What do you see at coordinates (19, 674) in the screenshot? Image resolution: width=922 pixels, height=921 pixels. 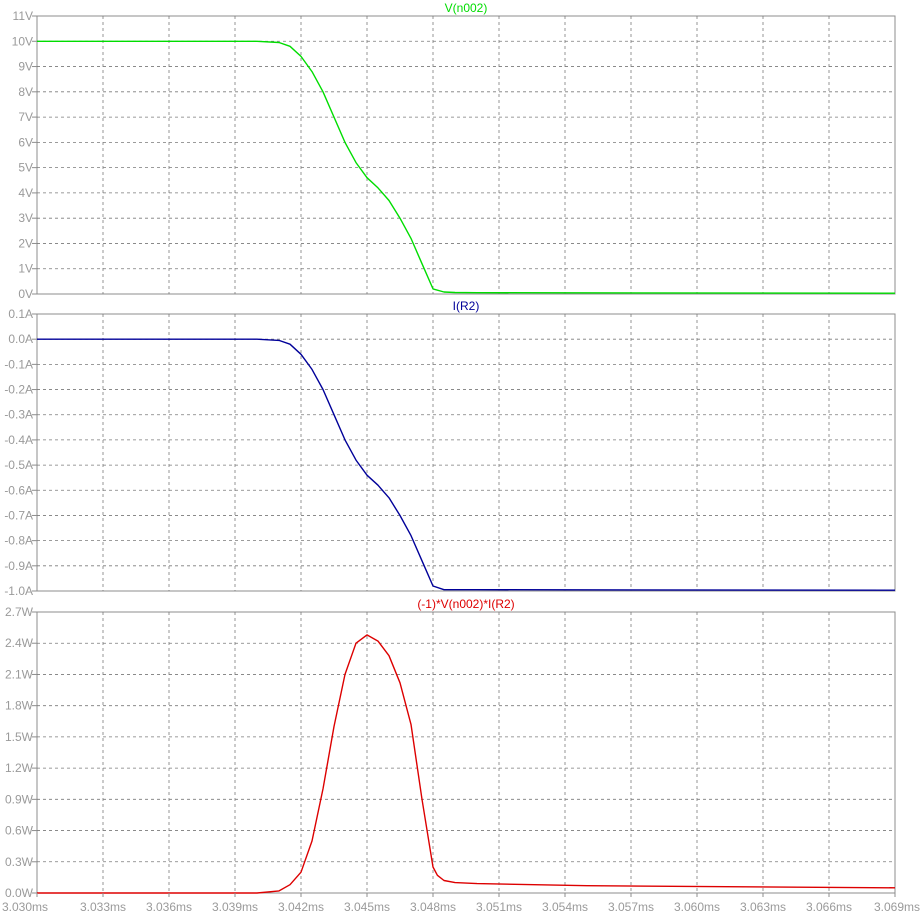 I see `y-tick-label: 2.1W` at bounding box center [19, 674].